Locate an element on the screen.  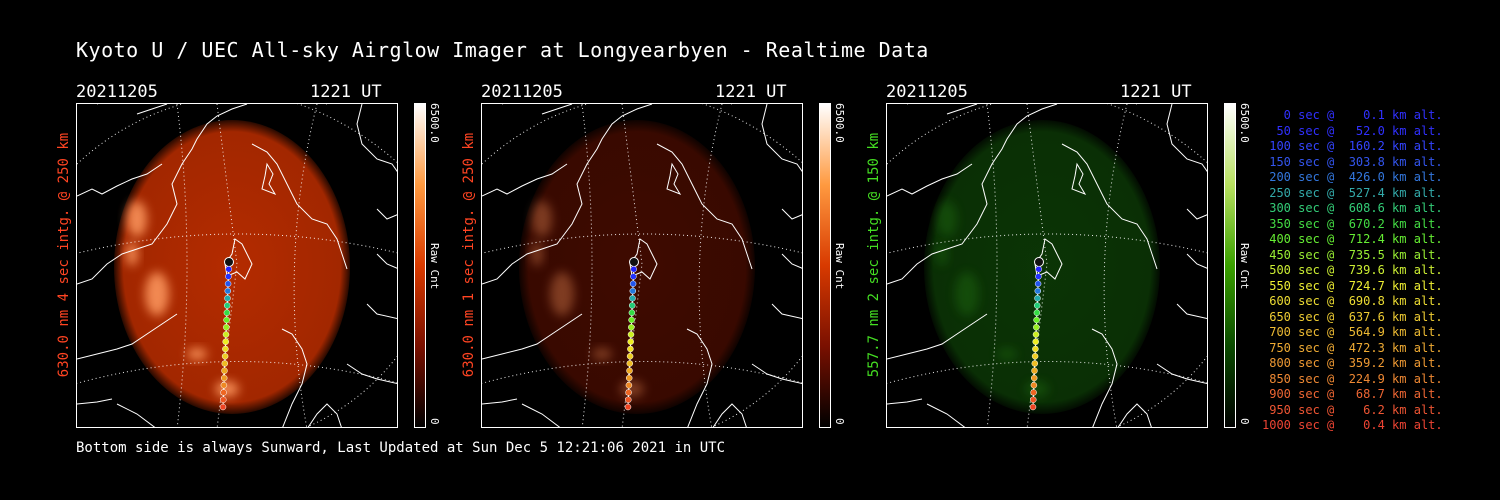
legend-row: 200 sec @ 426.0 km alt. is located at coordinates (1352, 177).